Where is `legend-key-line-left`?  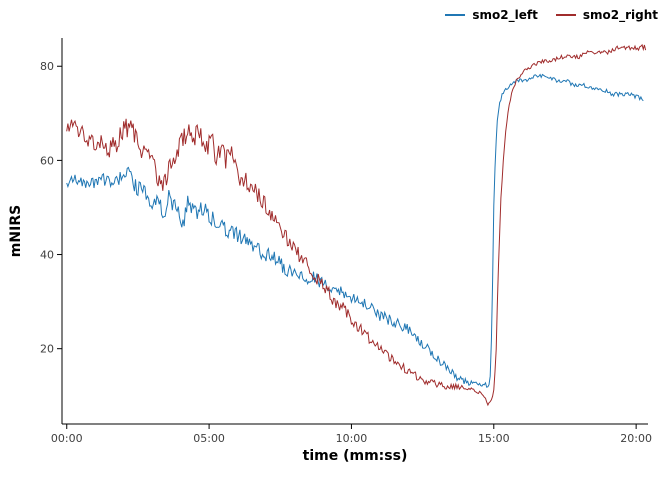
legend-key-line-left is located at coordinates (455, 15).